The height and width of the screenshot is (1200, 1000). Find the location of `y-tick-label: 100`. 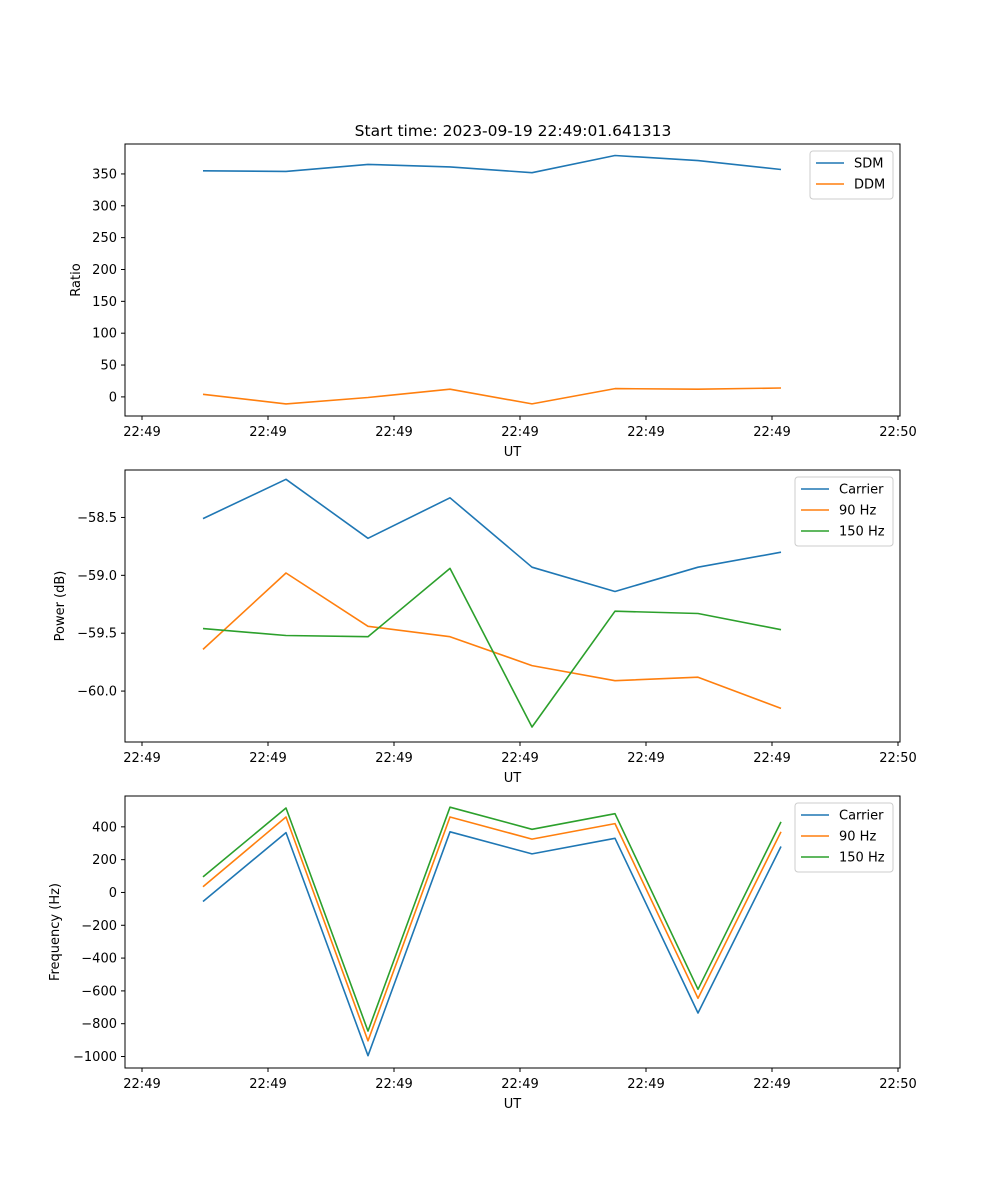

y-tick-label: 100 is located at coordinates (104, 334).